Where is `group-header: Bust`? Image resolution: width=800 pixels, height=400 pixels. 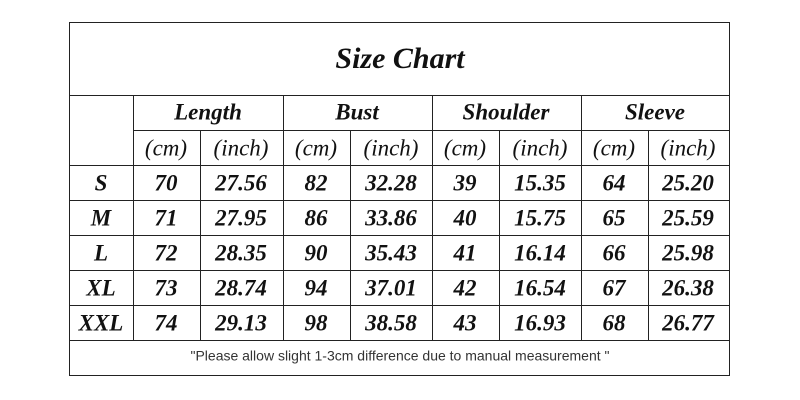
group-header: Bust is located at coordinates (356, 111).